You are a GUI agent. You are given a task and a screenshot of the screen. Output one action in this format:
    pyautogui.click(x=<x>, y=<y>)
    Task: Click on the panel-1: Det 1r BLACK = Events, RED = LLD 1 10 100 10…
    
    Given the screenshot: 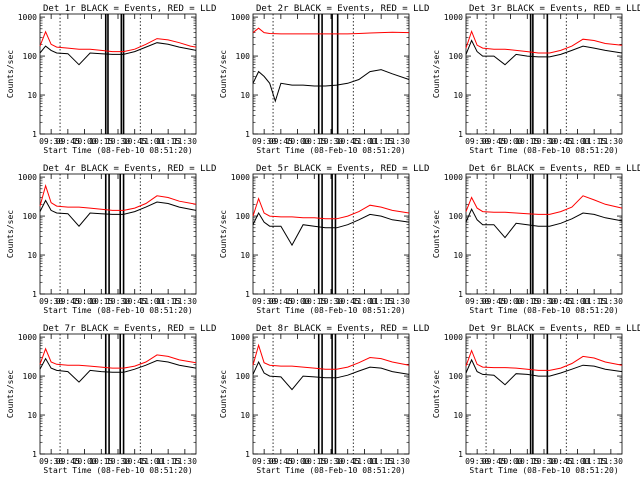 What is the action you would take?
    pyautogui.click(x=111, y=79)
    